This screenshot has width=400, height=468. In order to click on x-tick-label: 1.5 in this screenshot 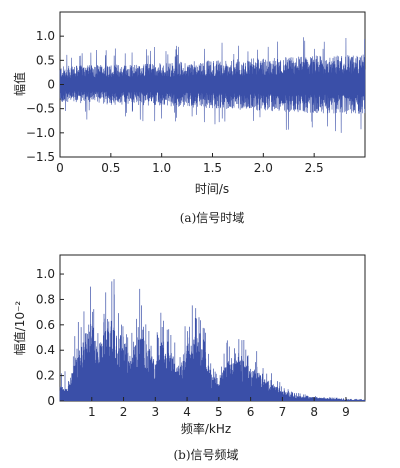, I will do `click(212, 168)`.